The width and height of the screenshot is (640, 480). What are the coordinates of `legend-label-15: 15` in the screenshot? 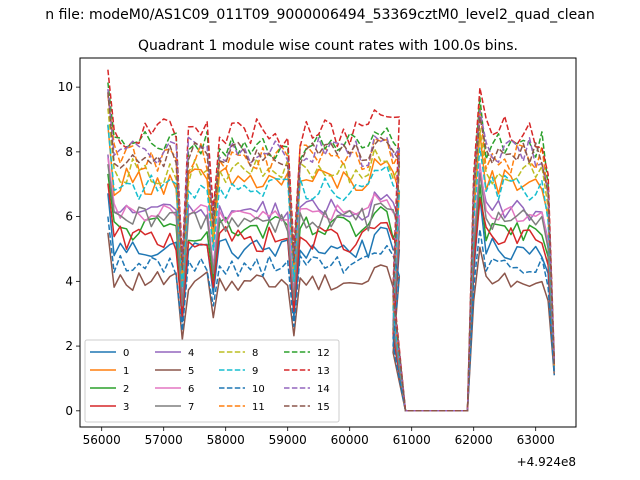 It's located at (323, 407).